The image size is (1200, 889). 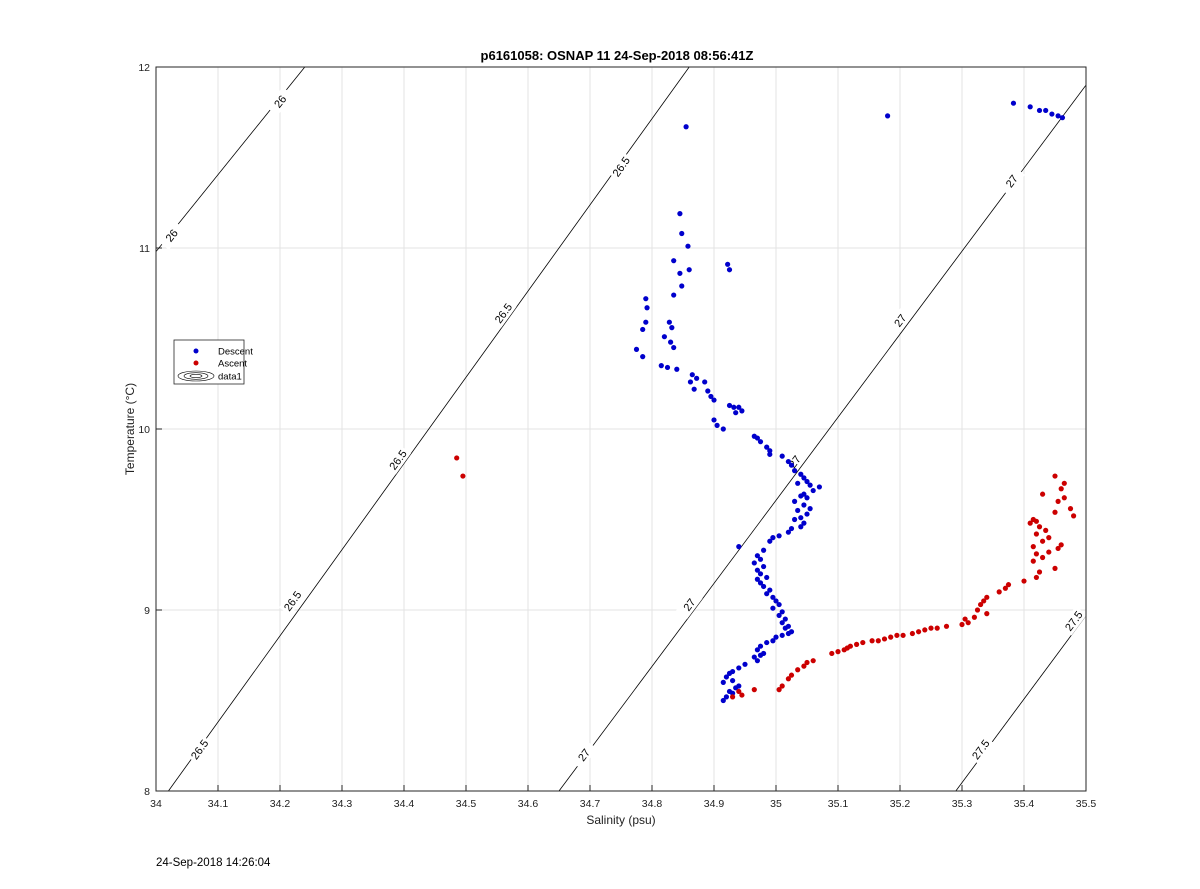 I want to click on y-tick-label: 9, so click(x=147, y=611).